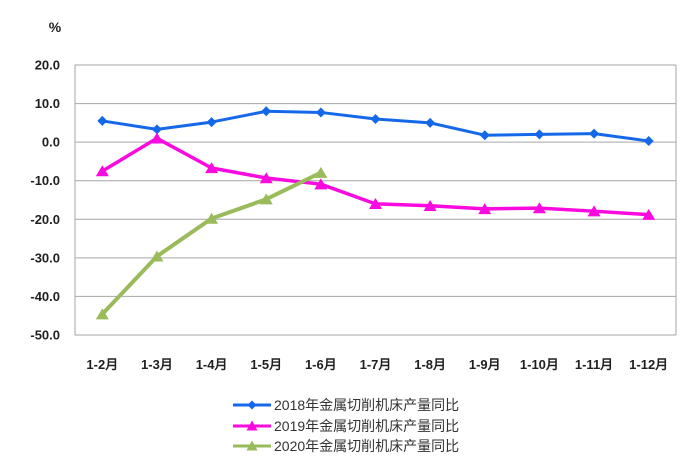 The image size is (700, 473). Describe the element at coordinates (367, 425) in the screenshot. I see `legend-label-2019: 2019年金属切削机床产量同比` at that location.